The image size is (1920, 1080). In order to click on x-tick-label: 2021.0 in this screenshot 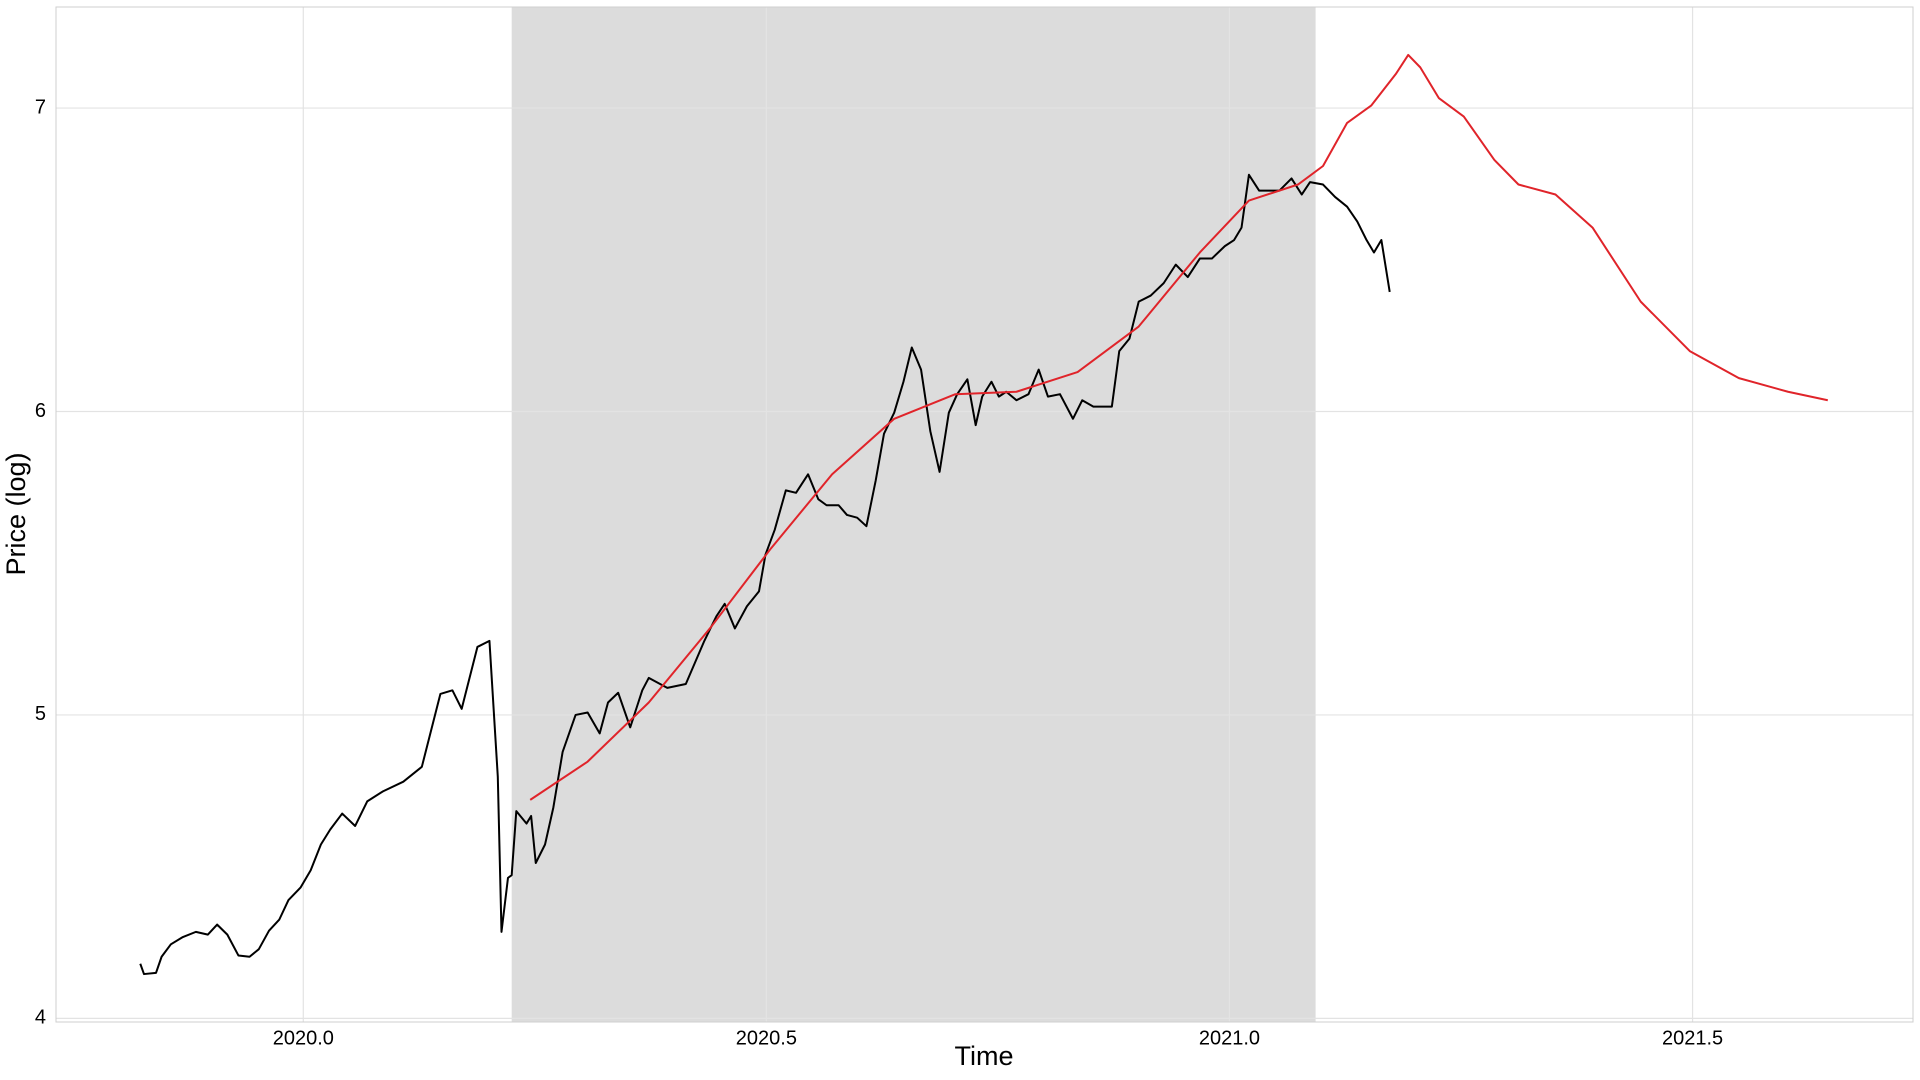, I will do `click(1229, 1038)`.